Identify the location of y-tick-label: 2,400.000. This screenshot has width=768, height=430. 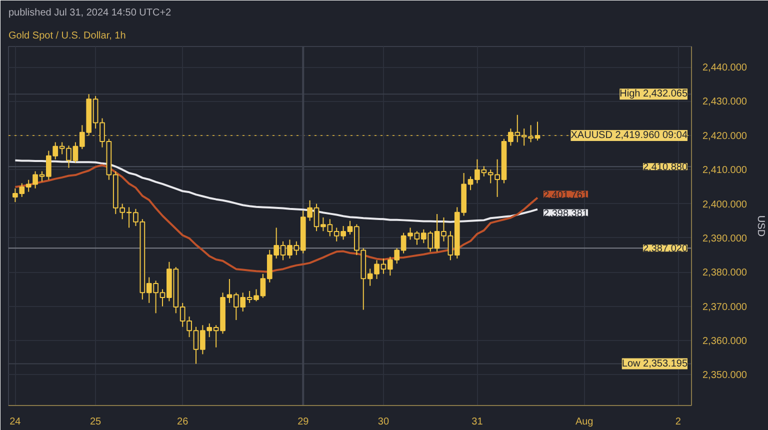
(725, 204).